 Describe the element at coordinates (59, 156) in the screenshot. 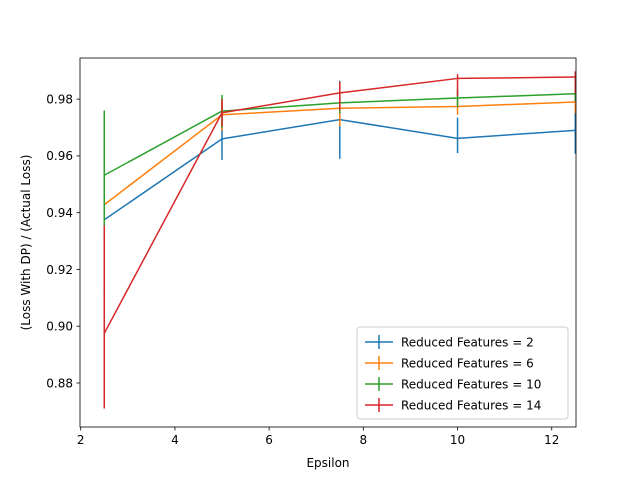

I see `y-tick-label: 0.96` at that location.